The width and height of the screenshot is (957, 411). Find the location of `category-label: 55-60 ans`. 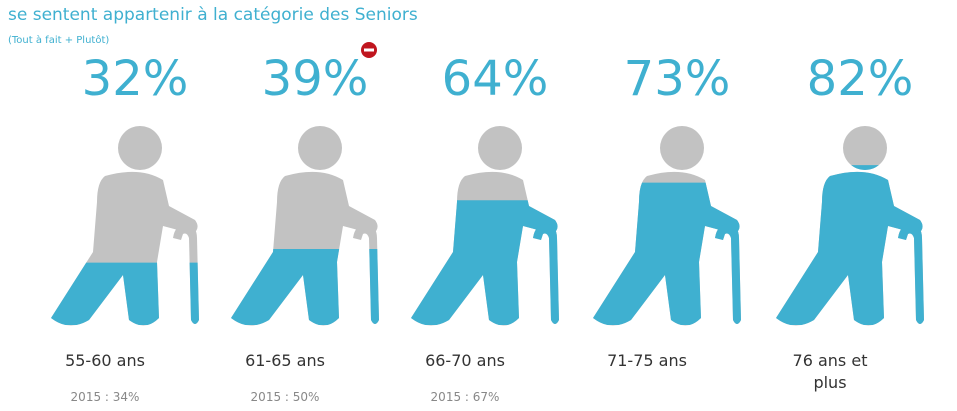

category-label: 55-60 ans is located at coordinates (105, 360).